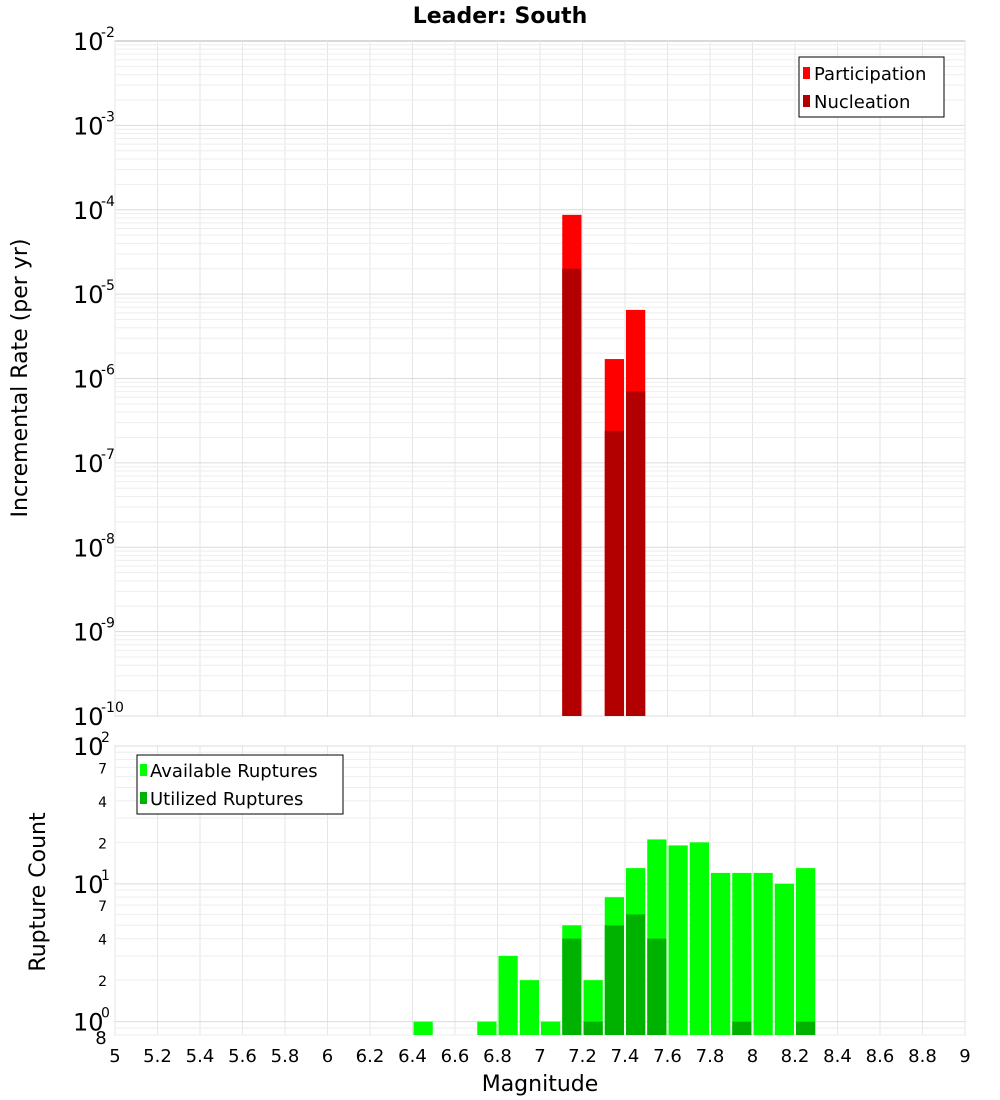 The image size is (1000, 1100). What do you see at coordinates (795, 1056) in the screenshot?
I see `x-tick-label: 8.2` at bounding box center [795, 1056].